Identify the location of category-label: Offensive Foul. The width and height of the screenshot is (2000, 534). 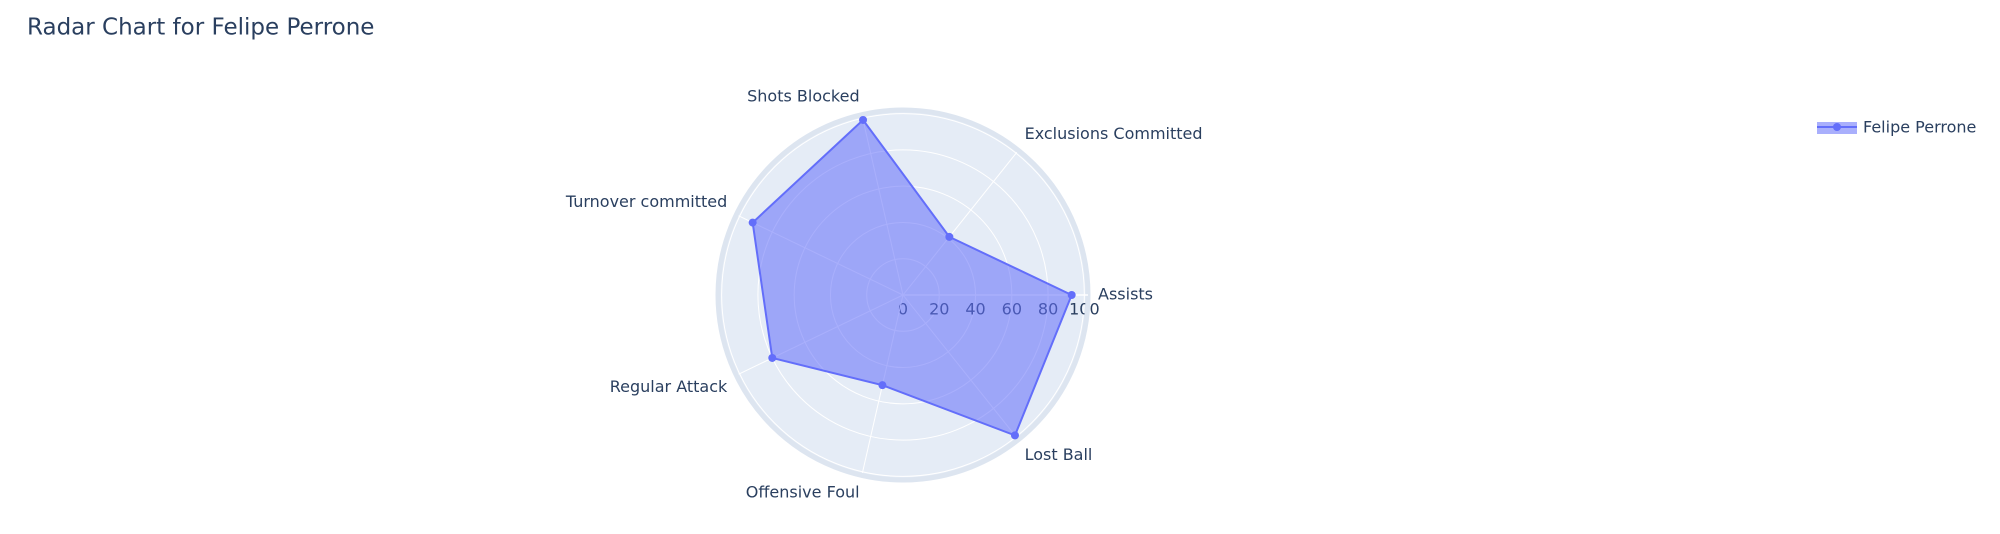
(803, 492).